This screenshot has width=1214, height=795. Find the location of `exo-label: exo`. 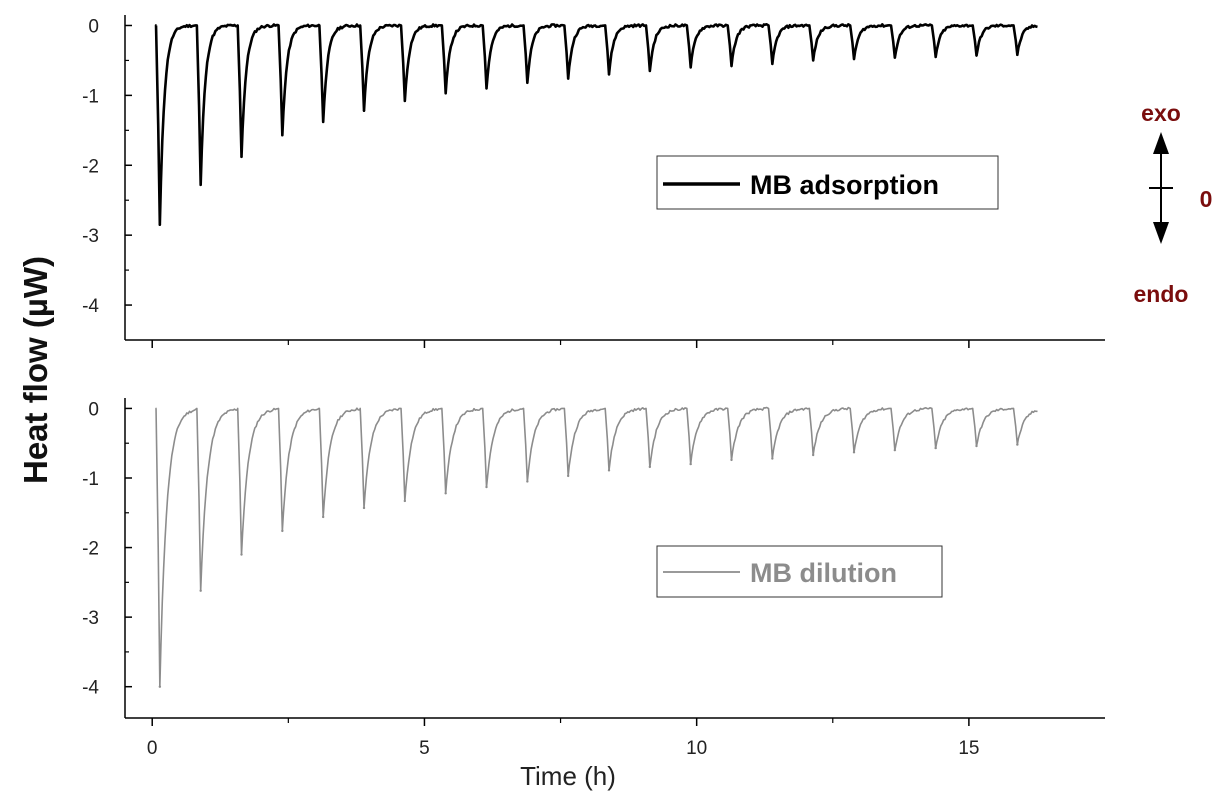

exo-label: exo is located at coordinates (1161, 113).